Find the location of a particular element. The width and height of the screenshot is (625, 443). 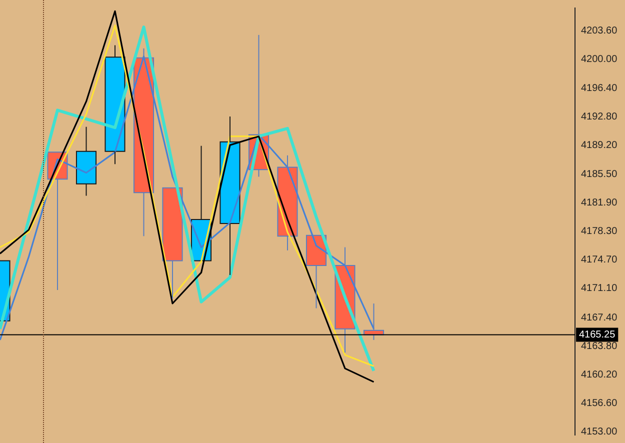

y-tick-label: 4200.00 is located at coordinates (599, 60).